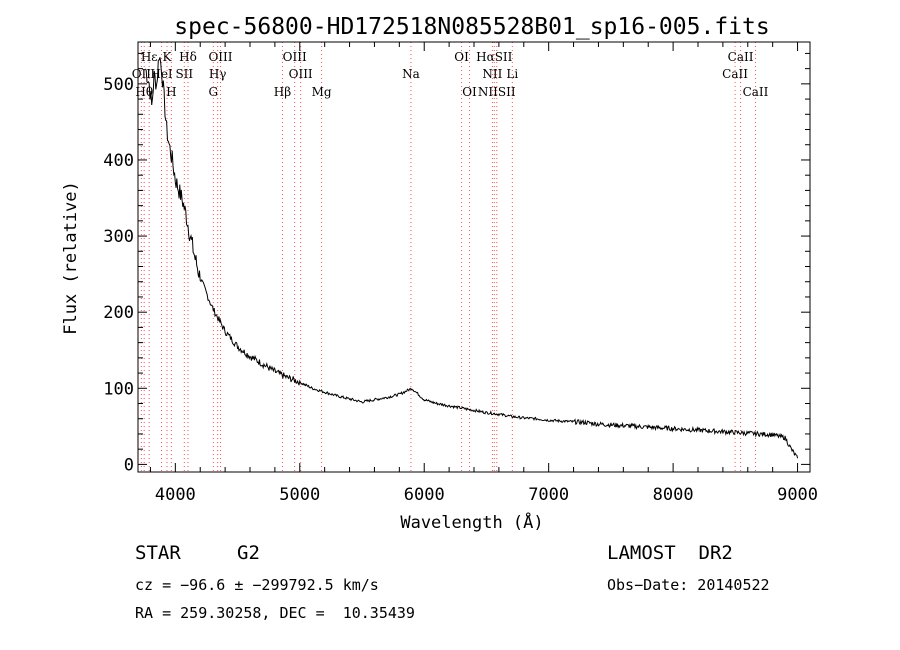 Image resolution: width=900 pixels, height=650 pixels. I want to click on x-tick-label: 5000, so click(299, 495).